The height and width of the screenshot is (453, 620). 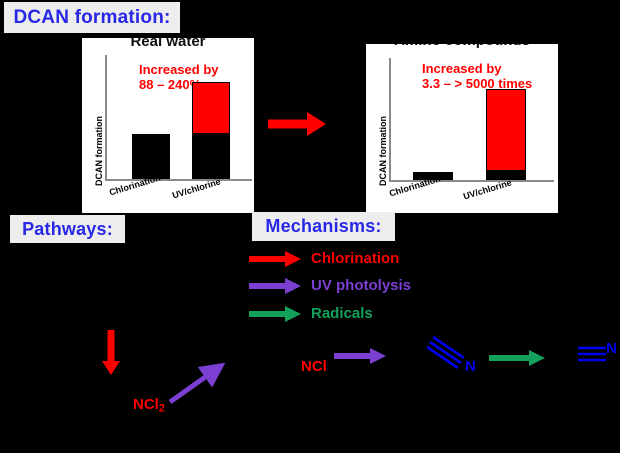 What do you see at coordinates (146, 404) in the screenshot?
I see `dichloramine-text: NCl` at bounding box center [146, 404].